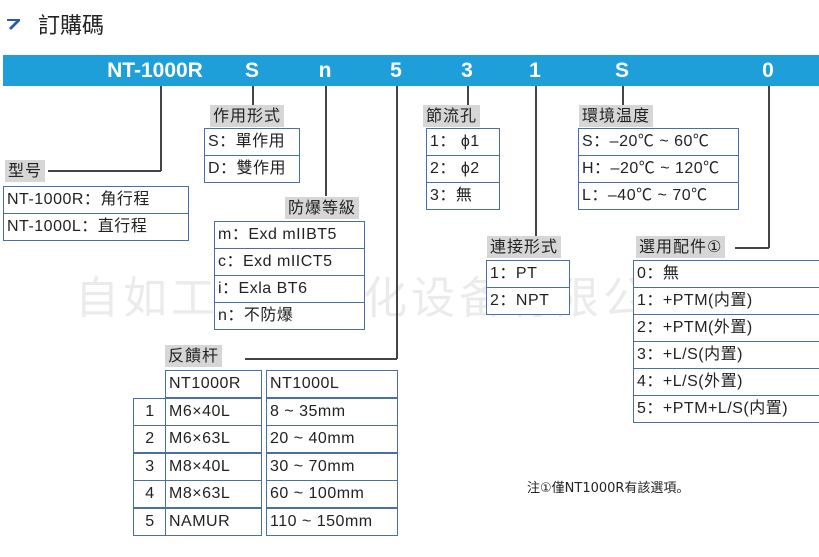 This screenshot has width=819, height=557. What do you see at coordinates (726, 274) in the screenshot?
I see `option-row: 0：無` at bounding box center [726, 274].